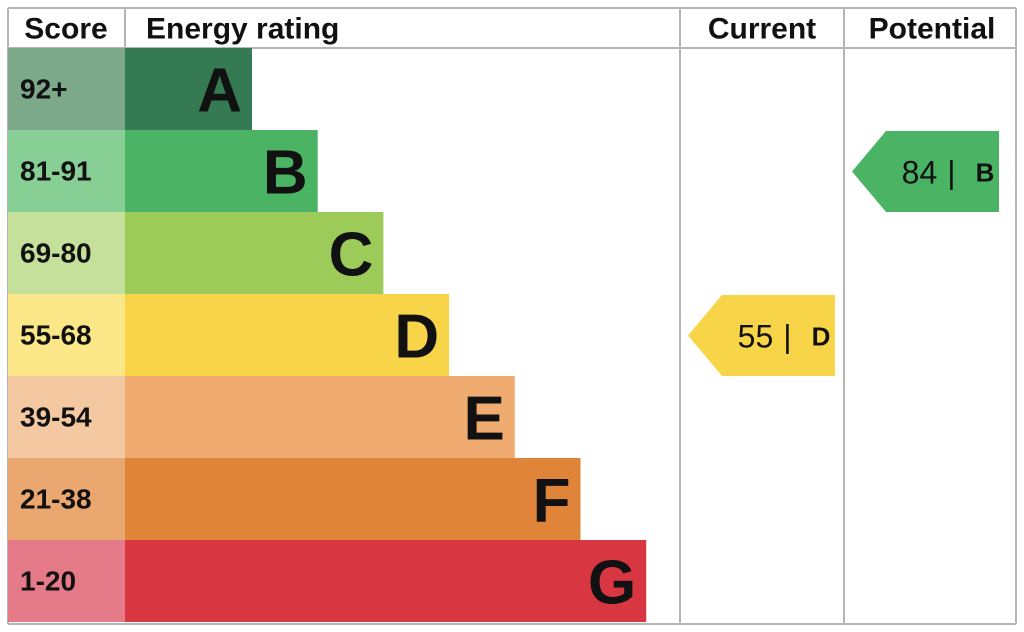  What do you see at coordinates (56, 171) in the screenshot?
I see `score-label: 81-91` at bounding box center [56, 171].